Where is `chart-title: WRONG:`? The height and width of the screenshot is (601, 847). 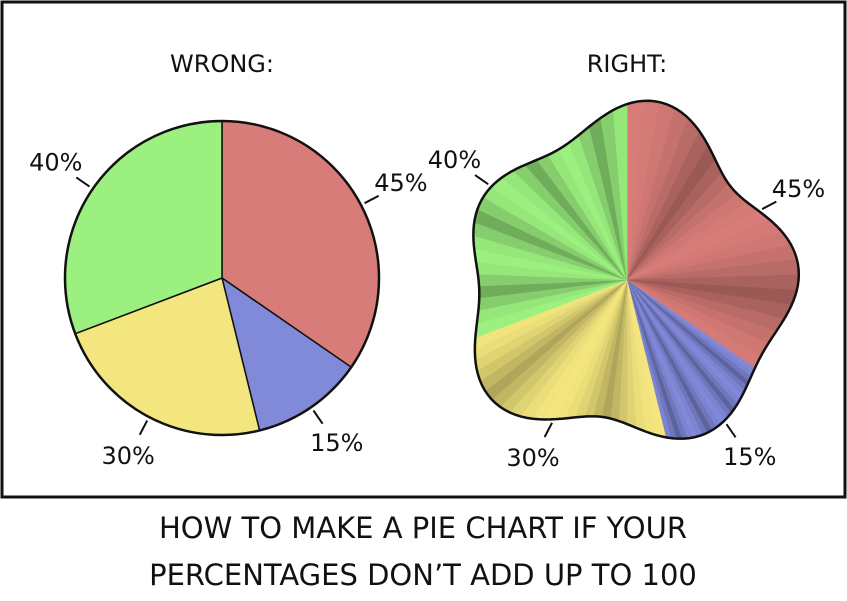
chart-title: WRONG: is located at coordinates (222, 64).